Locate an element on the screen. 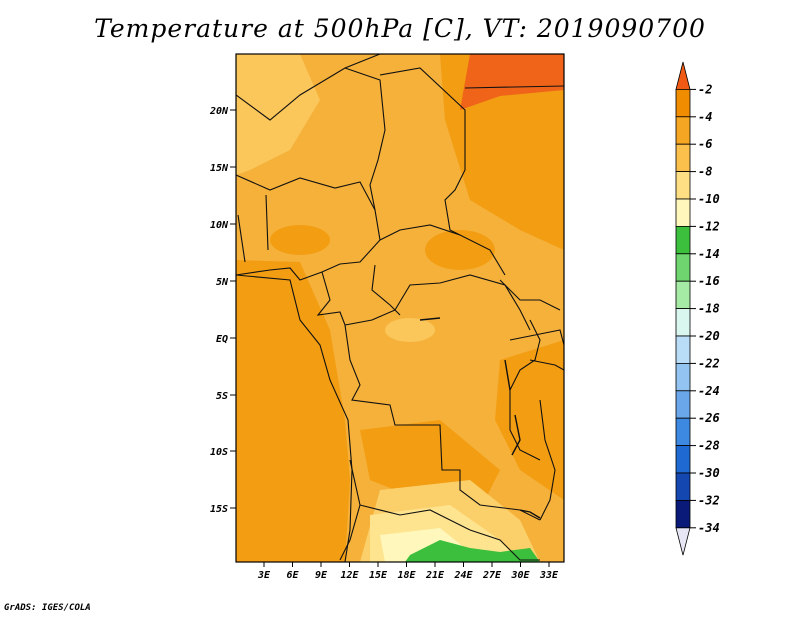  lon-tick-label: 30E is located at coordinates (520, 575).